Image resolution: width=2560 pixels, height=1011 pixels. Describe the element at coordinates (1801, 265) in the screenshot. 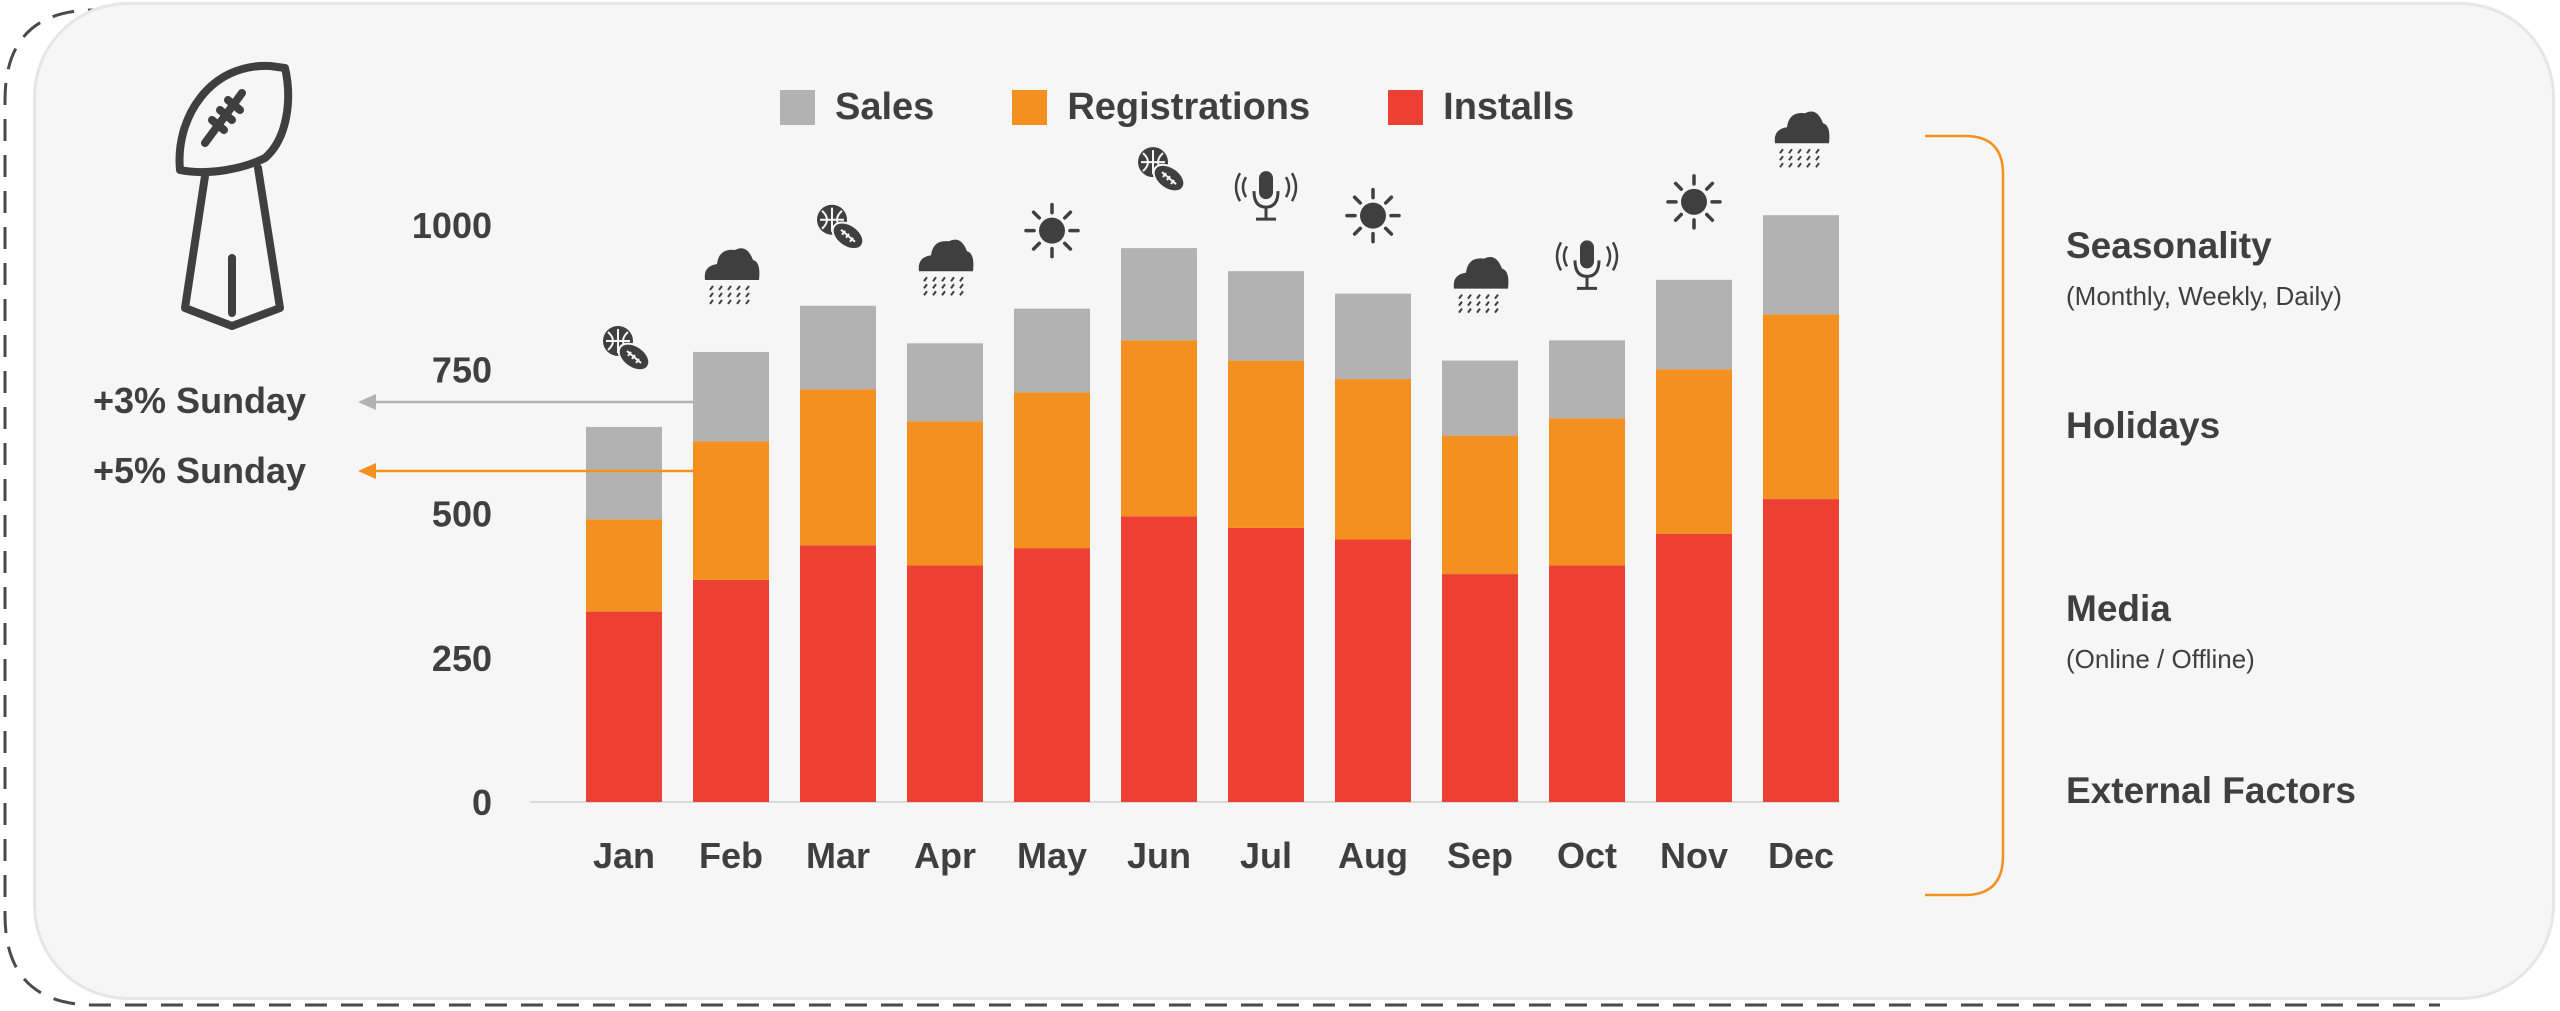

I see `bar-sales-dec` at that location.